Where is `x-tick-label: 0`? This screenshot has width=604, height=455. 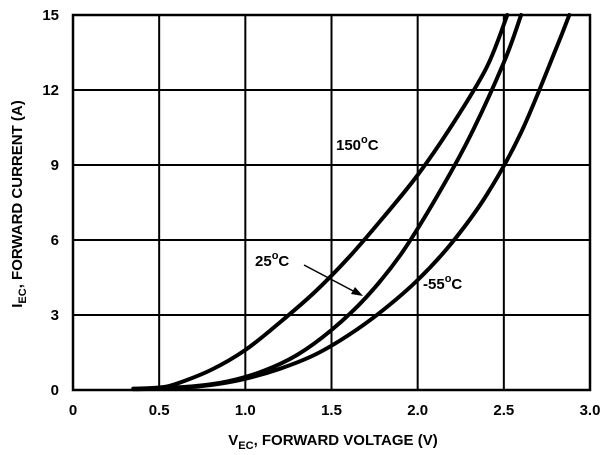
x-tick-label: 0 is located at coordinates (73, 410).